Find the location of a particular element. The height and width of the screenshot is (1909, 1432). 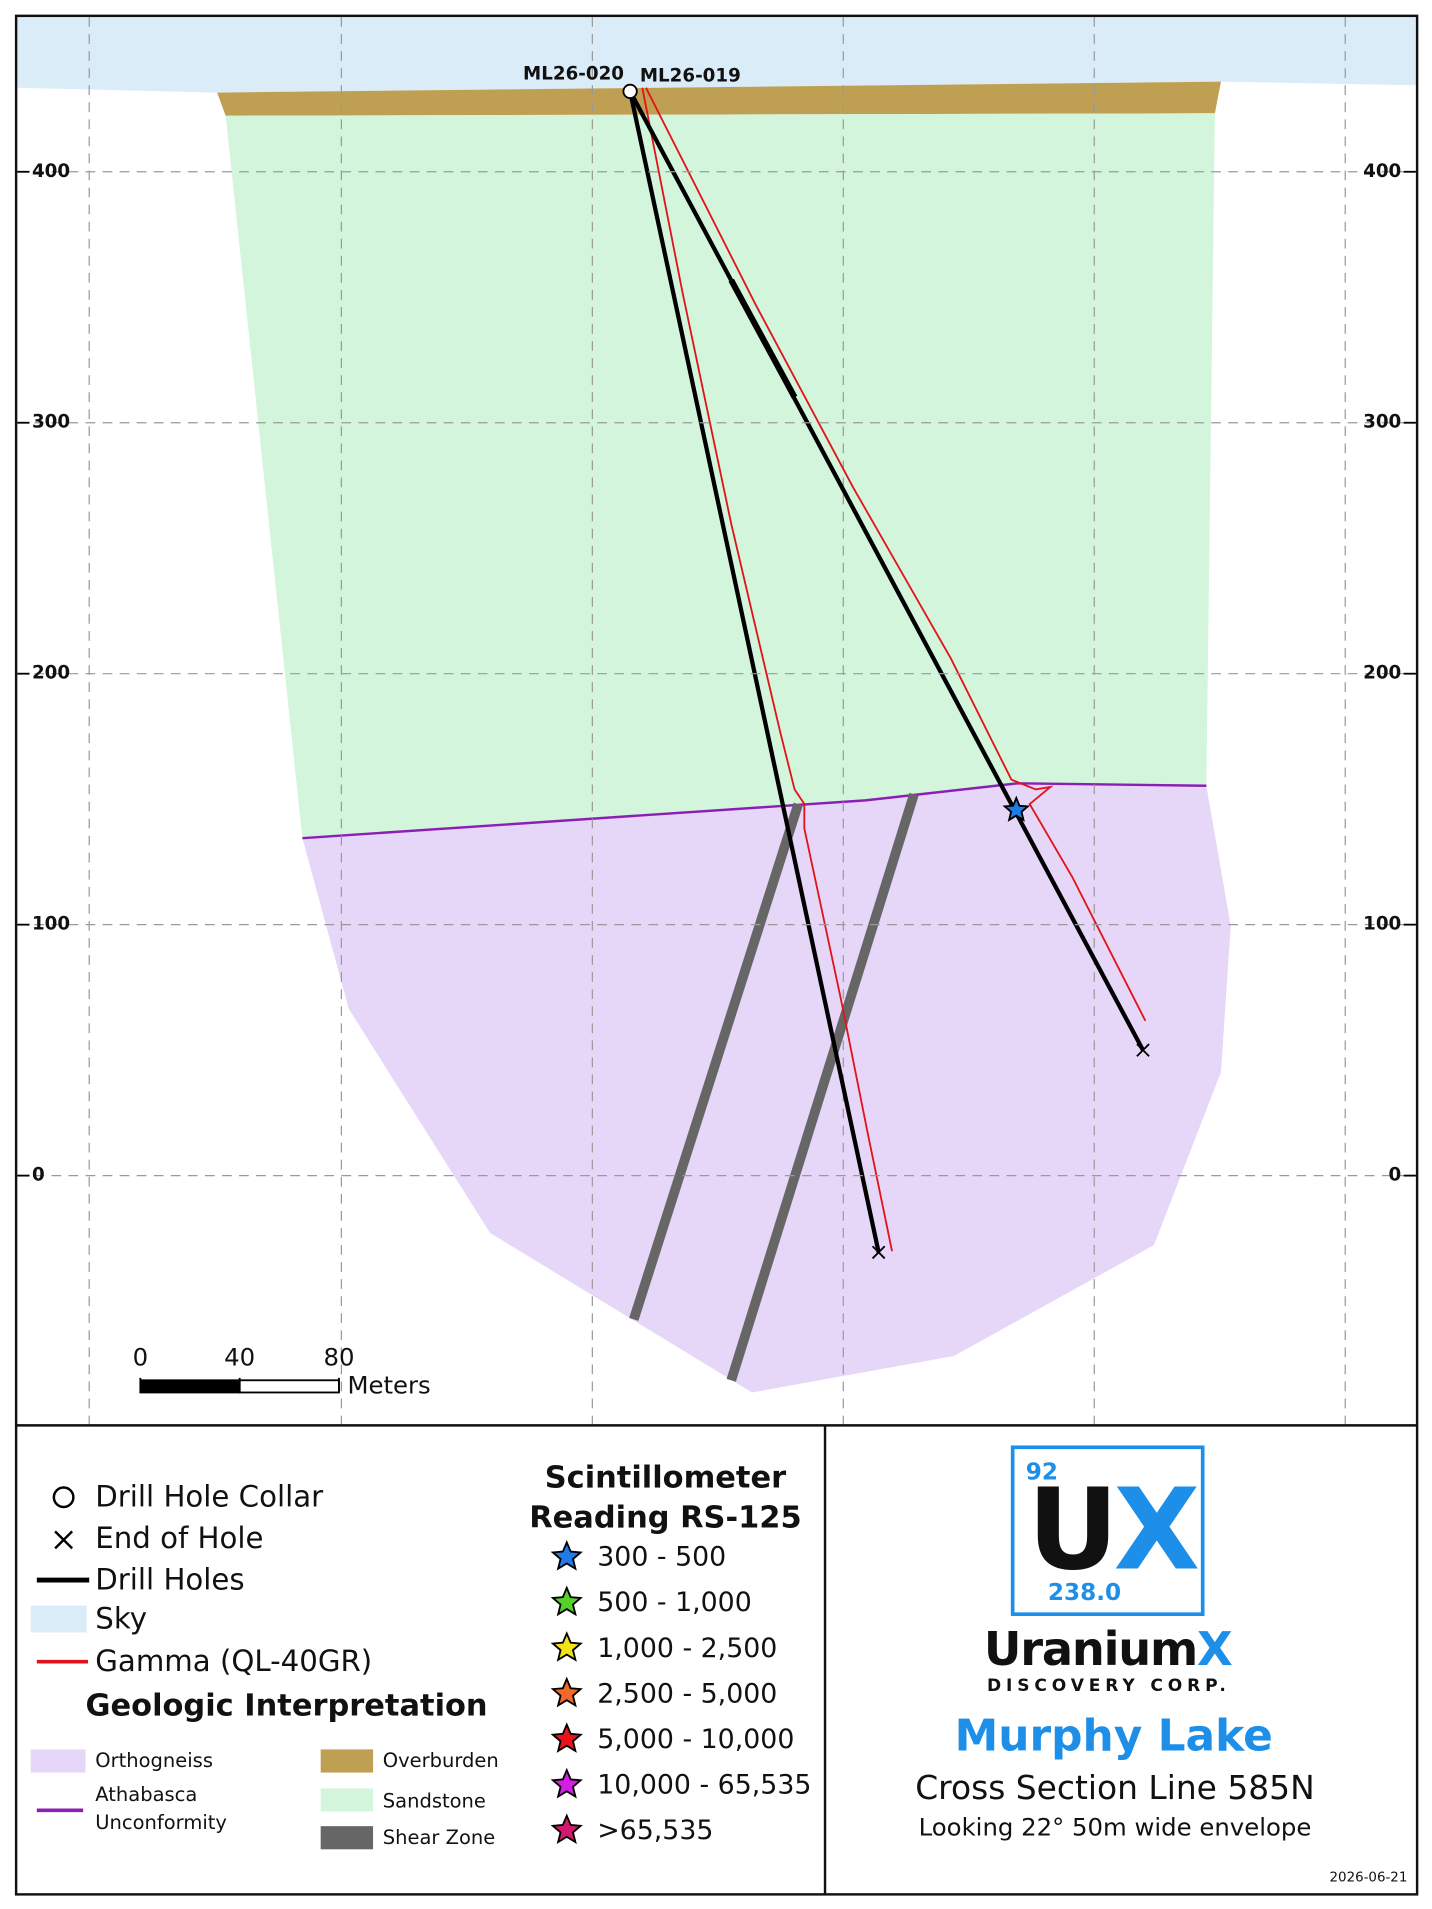

logo-box is located at coordinates (1107, 1531).